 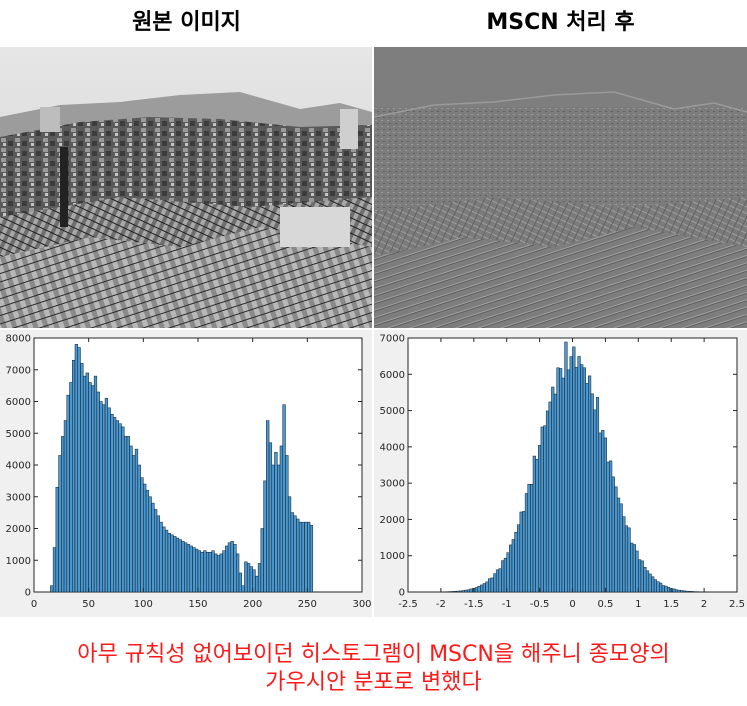 I want to click on x-tick-label: 50, so click(x=88, y=604).